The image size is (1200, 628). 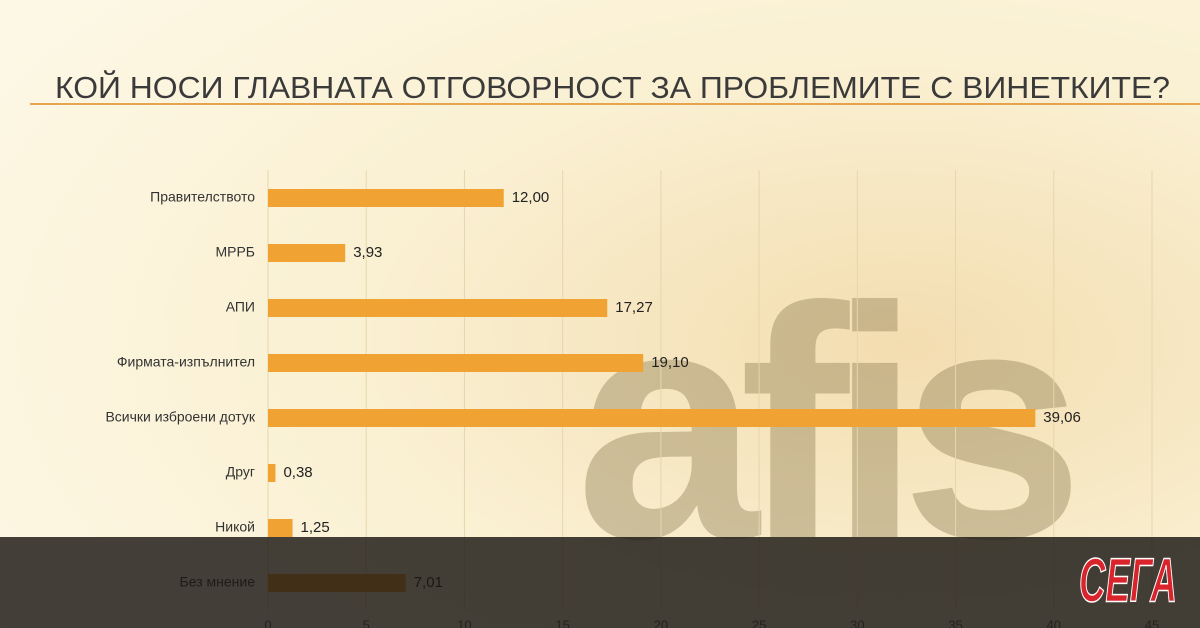 What do you see at coordinates (600, 582) in the screenshot?
I see `footer-band` at bounding box center [600, 582].